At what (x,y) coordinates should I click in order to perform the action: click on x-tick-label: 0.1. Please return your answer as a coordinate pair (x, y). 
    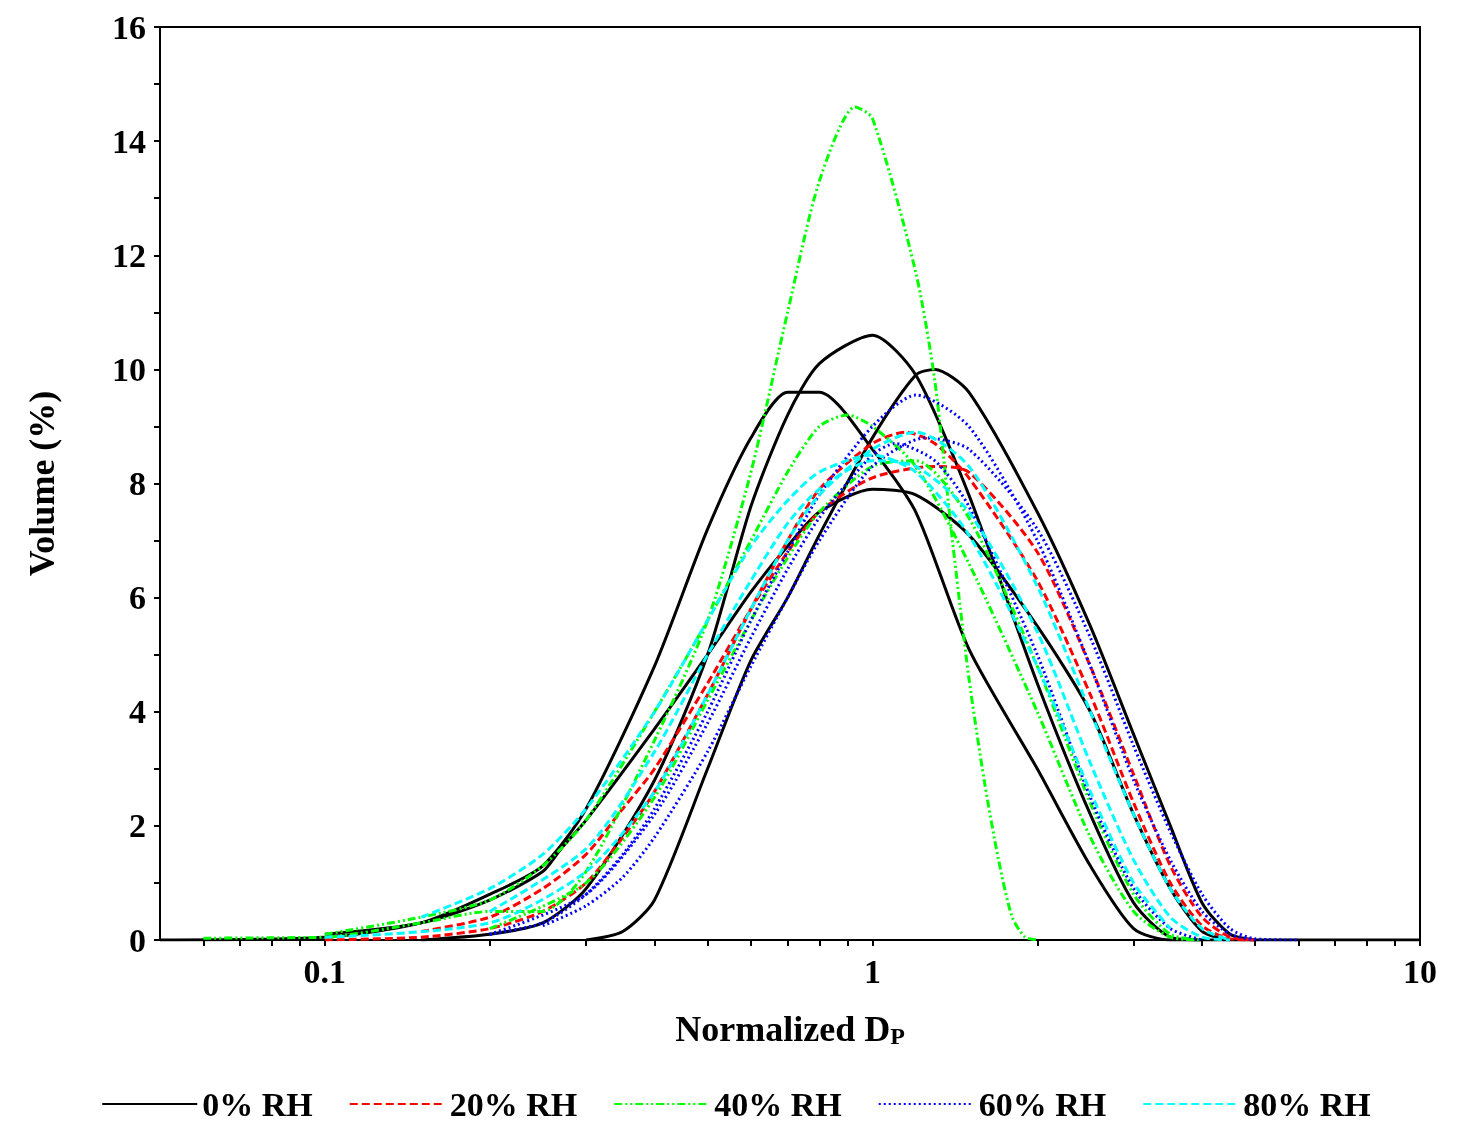
    Looking at the image, I should click on (325, 971).